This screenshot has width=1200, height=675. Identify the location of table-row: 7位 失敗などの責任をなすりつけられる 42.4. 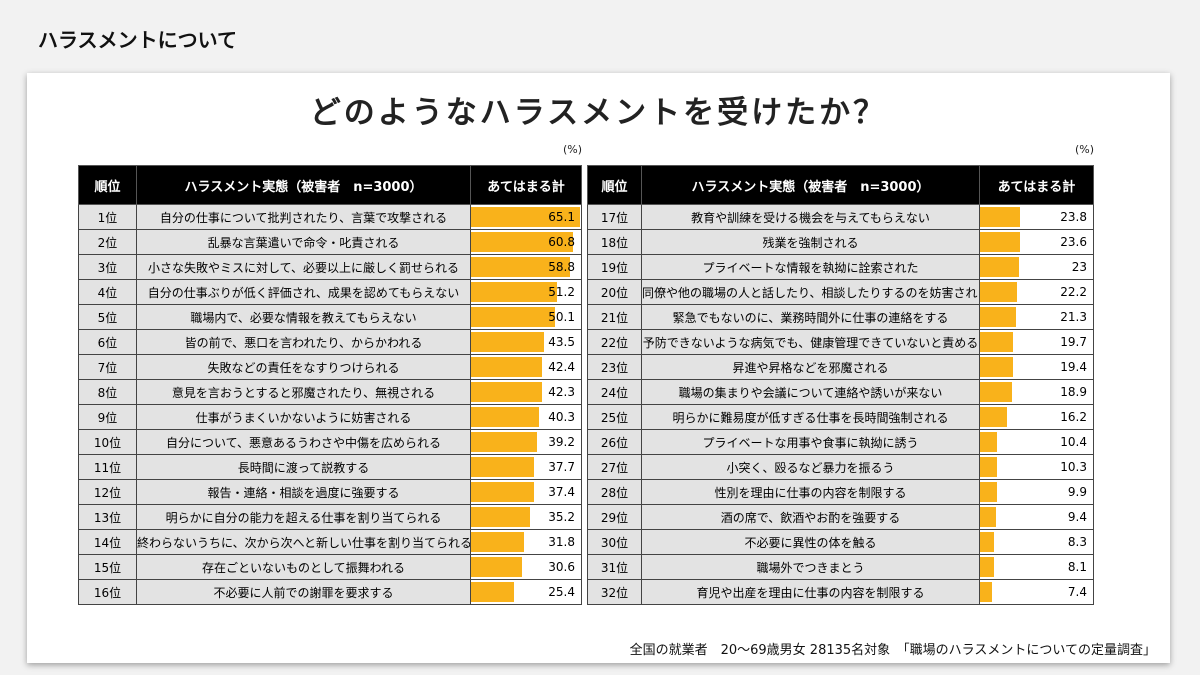
(330, 367).